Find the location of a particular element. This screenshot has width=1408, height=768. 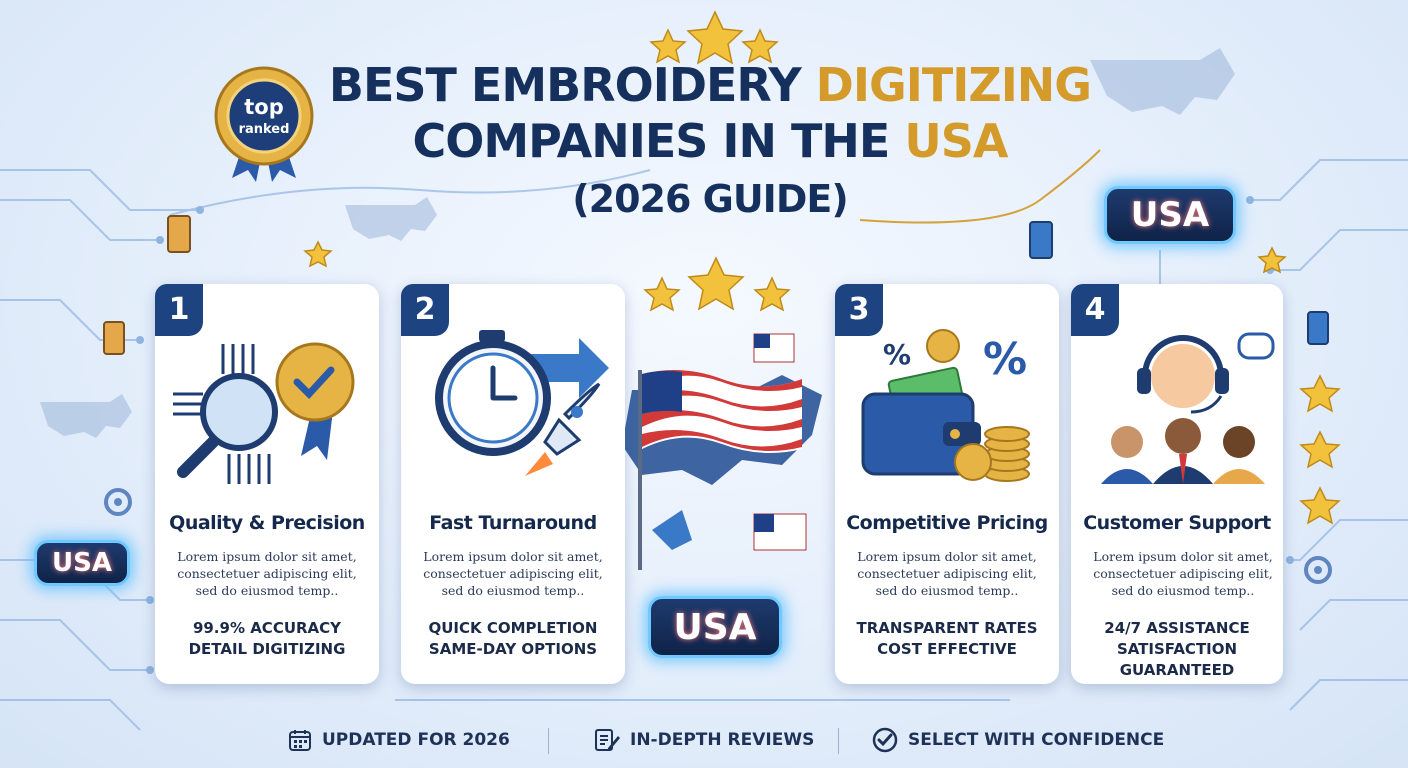

title-line3: (2026 GUIDE) is located at coordinates (710, 199).